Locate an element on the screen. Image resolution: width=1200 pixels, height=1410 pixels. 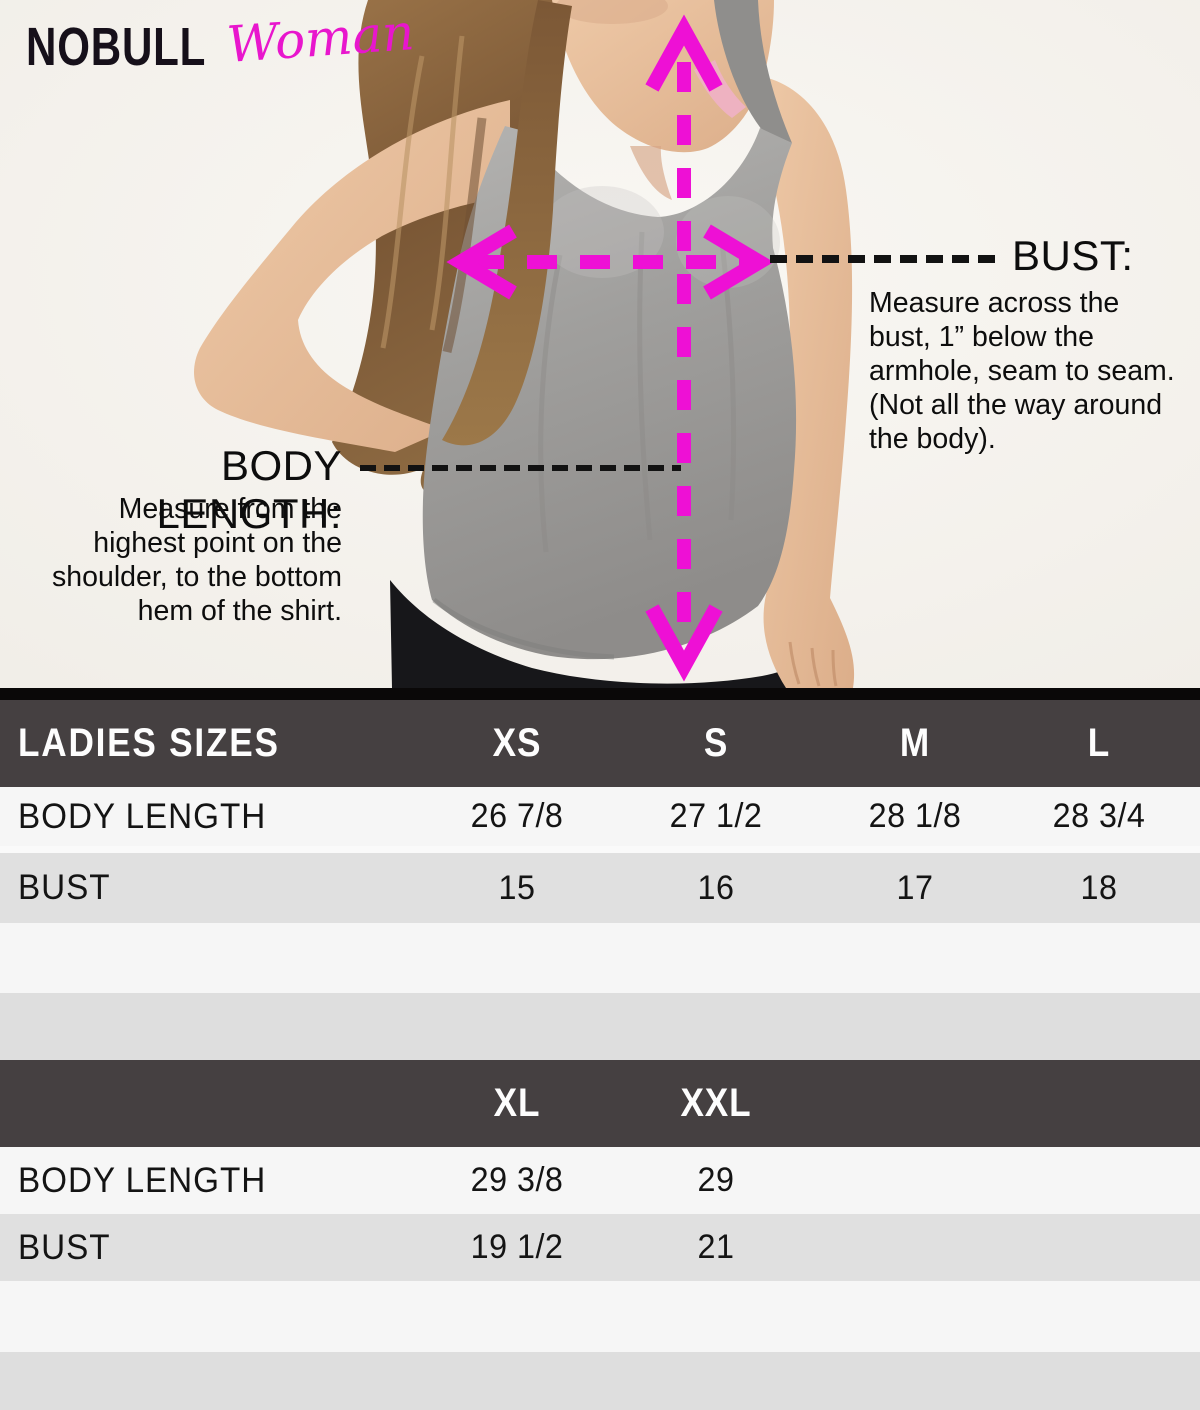
bust-arrow-icon is located at coordinates (610, 262).